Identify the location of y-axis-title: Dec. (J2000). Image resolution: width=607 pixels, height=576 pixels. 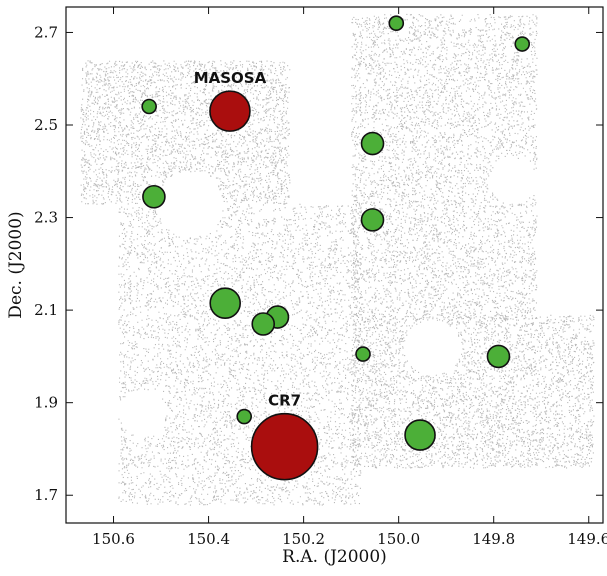
(16, 264).